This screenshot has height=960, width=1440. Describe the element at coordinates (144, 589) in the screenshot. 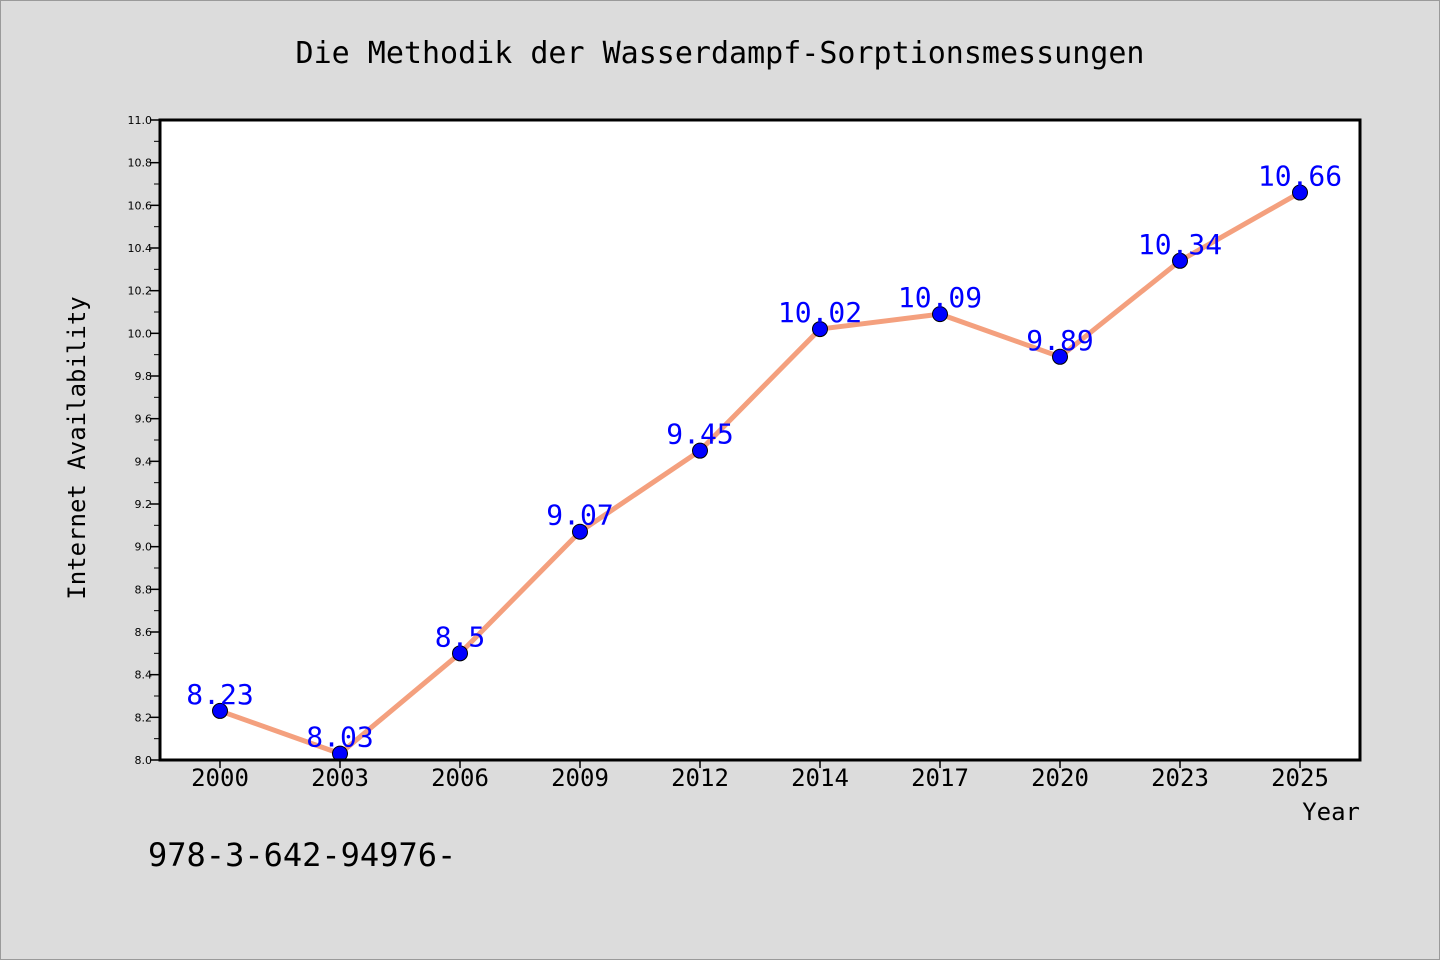

I see `y-tick-label: 8.8` at that location.